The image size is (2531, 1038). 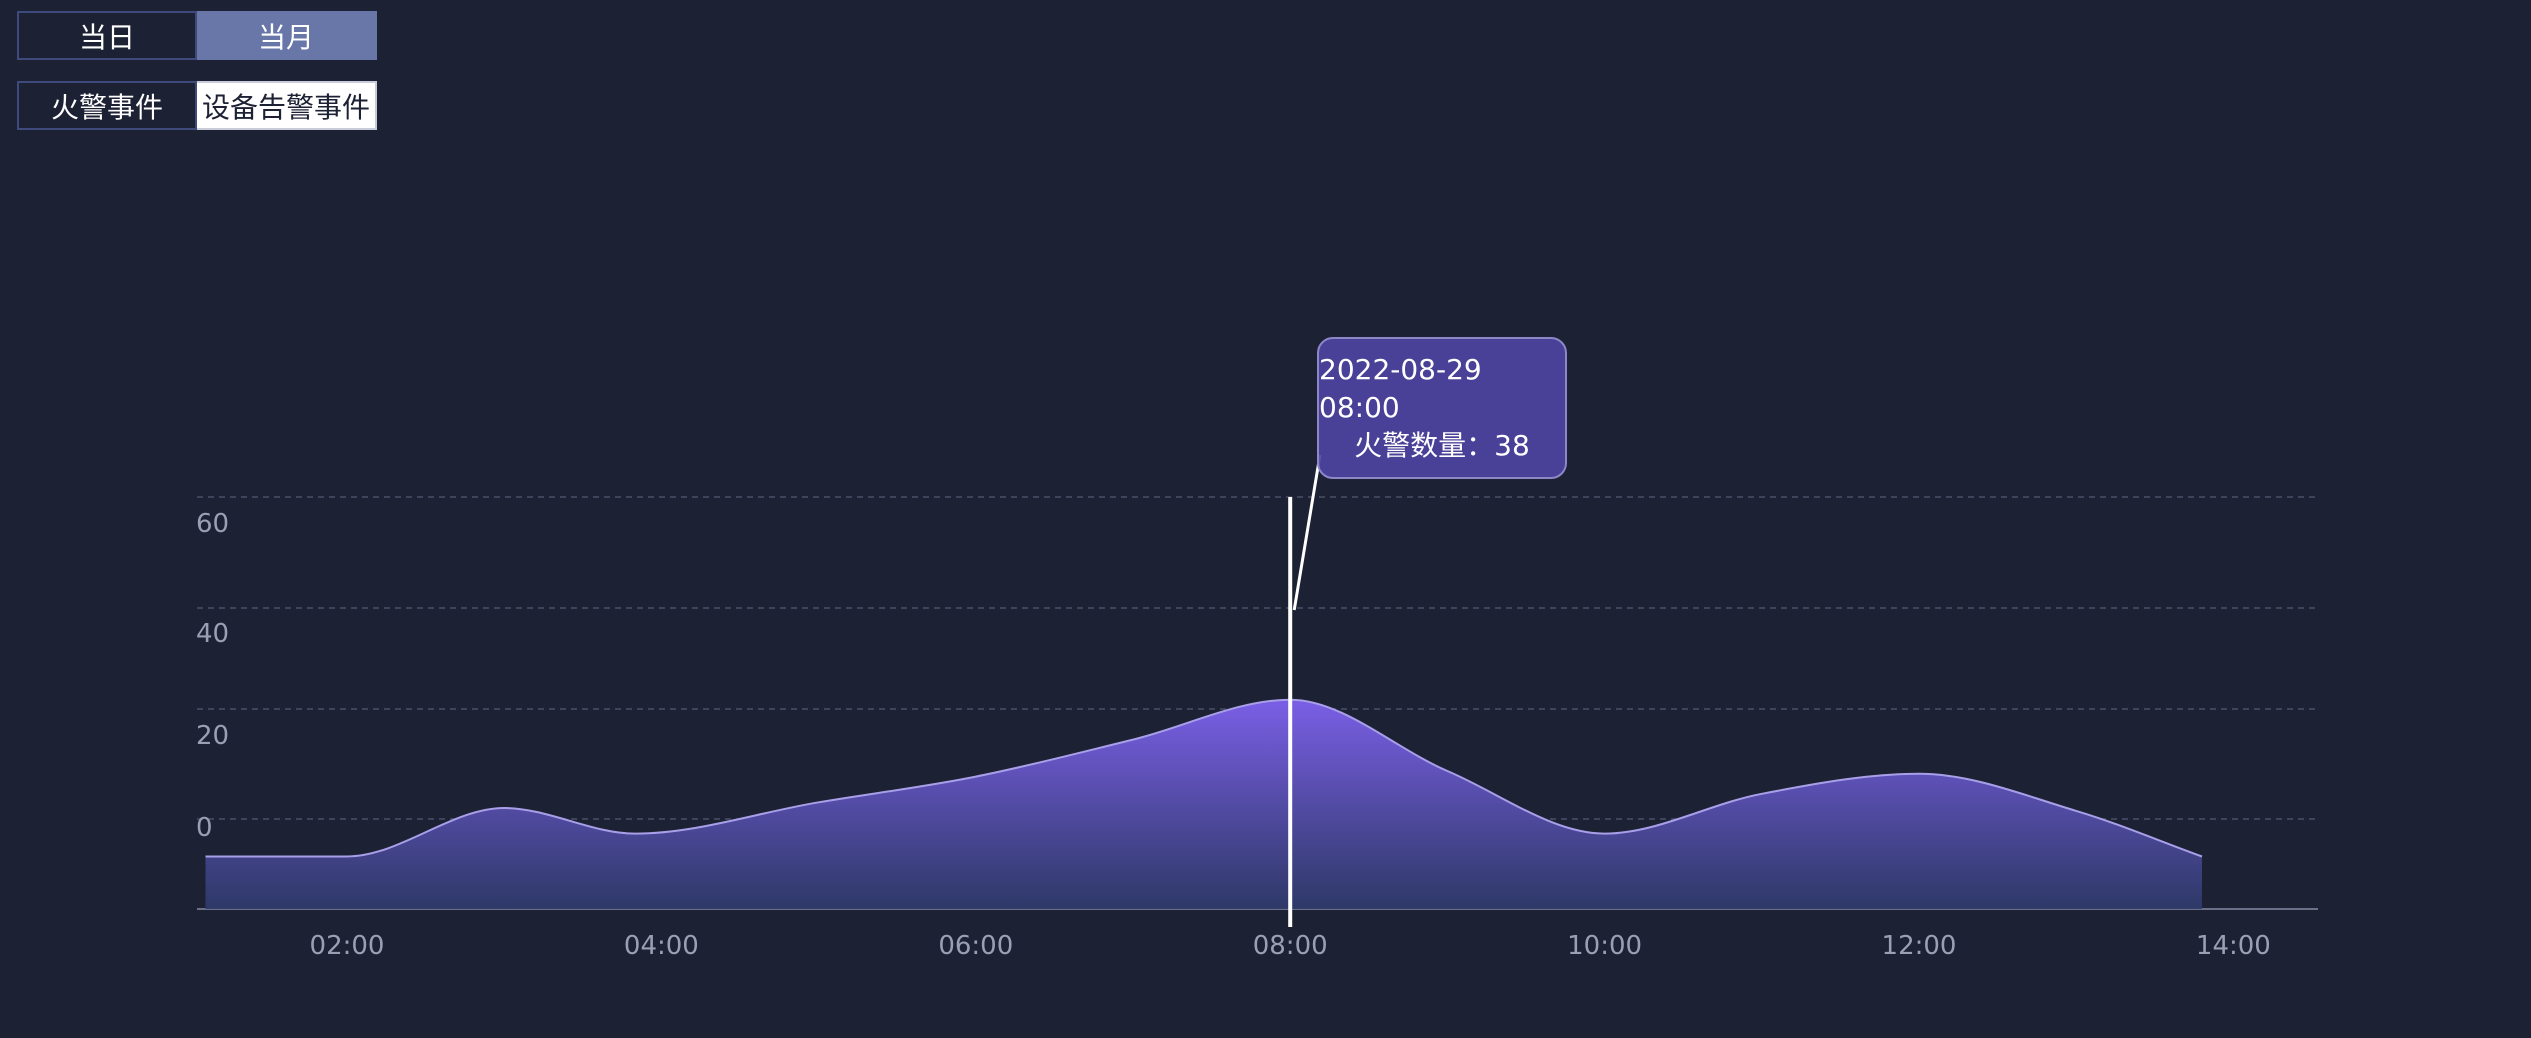 What do you see at coordinates (212, 524) in the screenshot?
I see `y-tick-label: 60` at bounding box center [212, 524].